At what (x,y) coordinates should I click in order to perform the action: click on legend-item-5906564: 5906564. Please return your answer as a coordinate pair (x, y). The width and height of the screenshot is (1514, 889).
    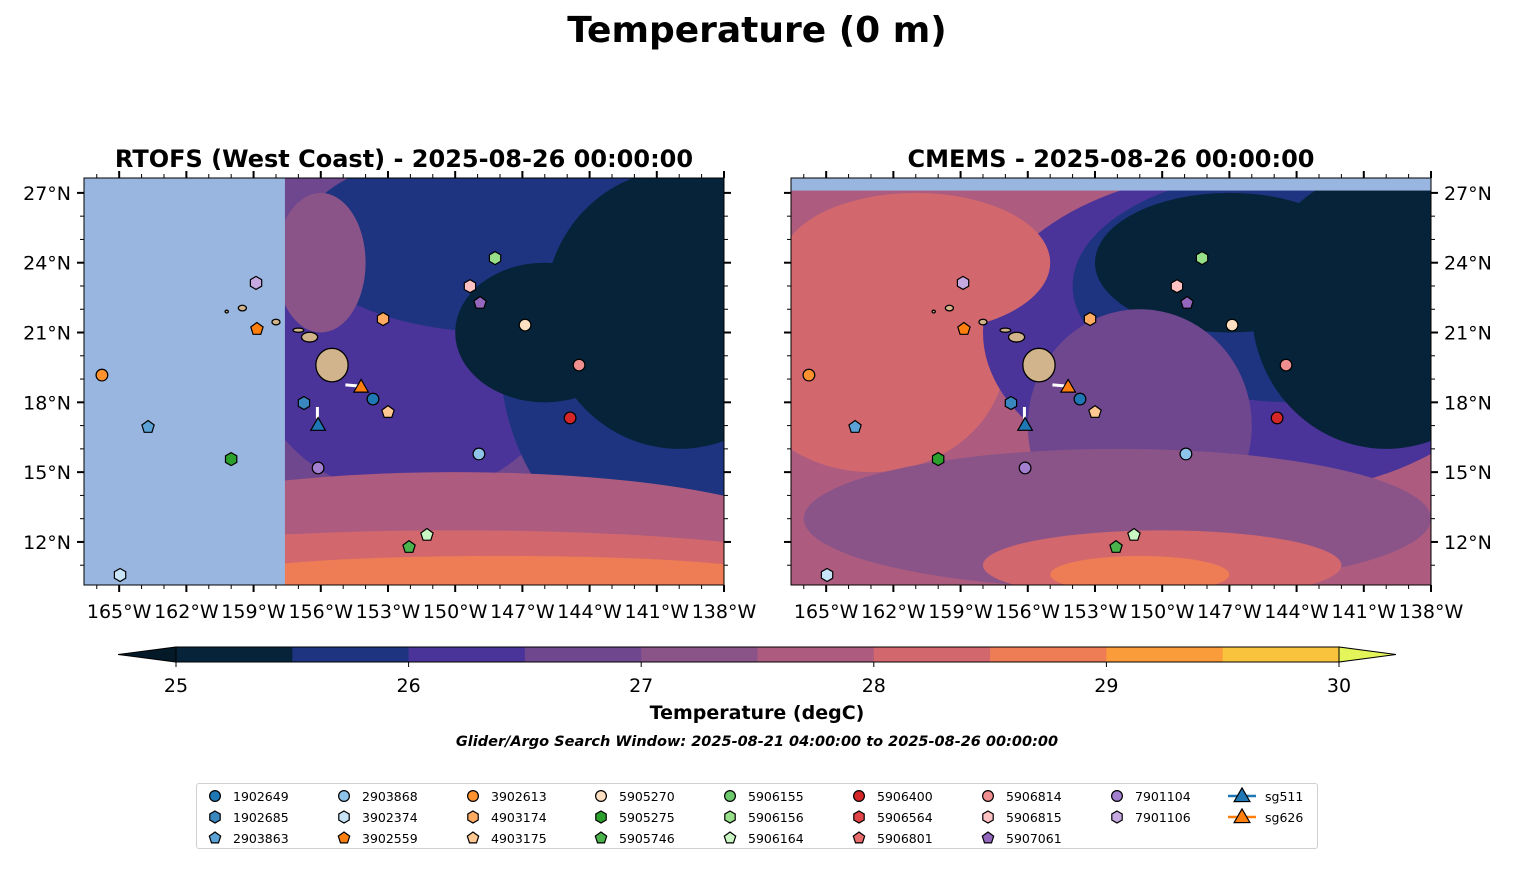
    Looking at the image, I should click on (891, 817).